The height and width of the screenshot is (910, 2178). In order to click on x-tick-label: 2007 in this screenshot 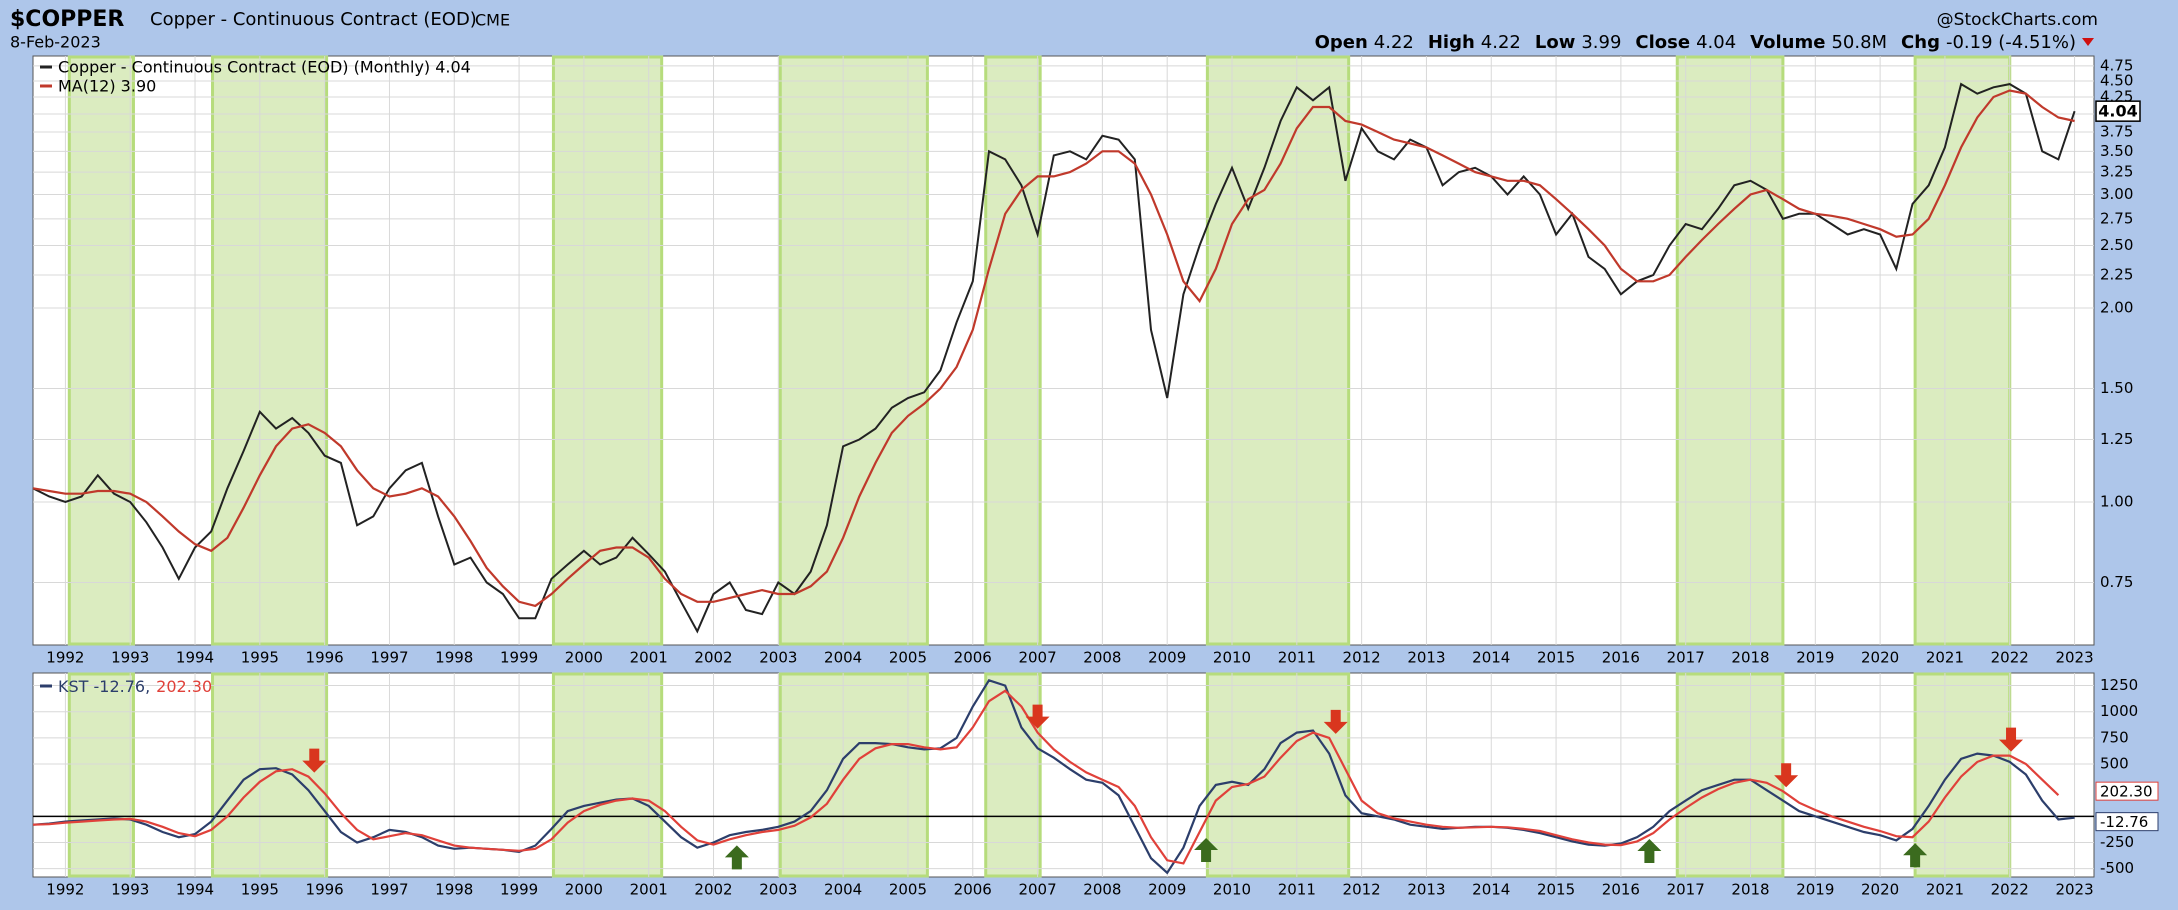, I will do `click(1037, 890)`.